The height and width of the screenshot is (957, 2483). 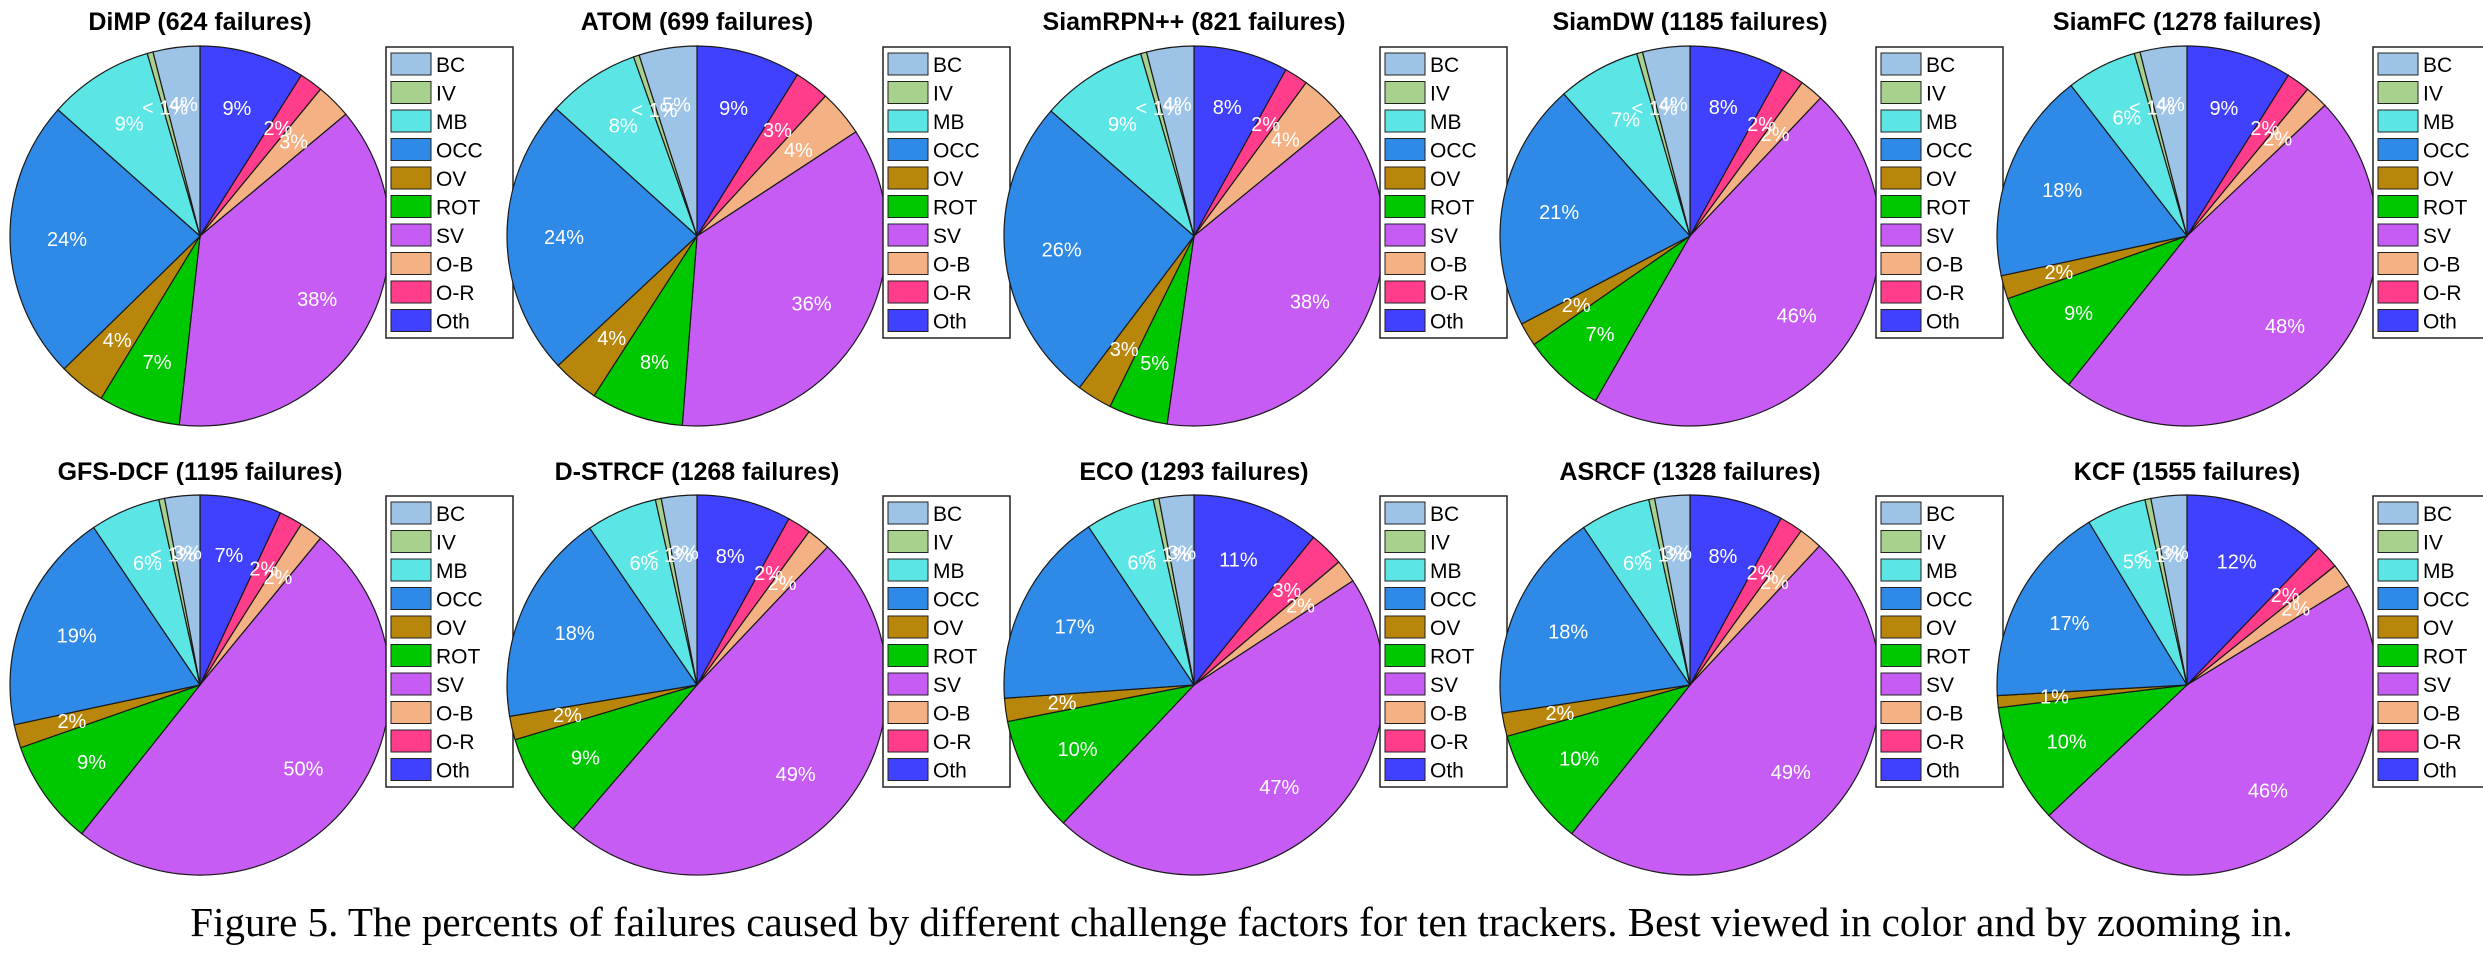 What do you see at coordinates (684, 665) in the screenshot?
I see `slice-labels: 8%2%2%49%9%2%18%6%< 1%3%` at bounding box center [684, 665].